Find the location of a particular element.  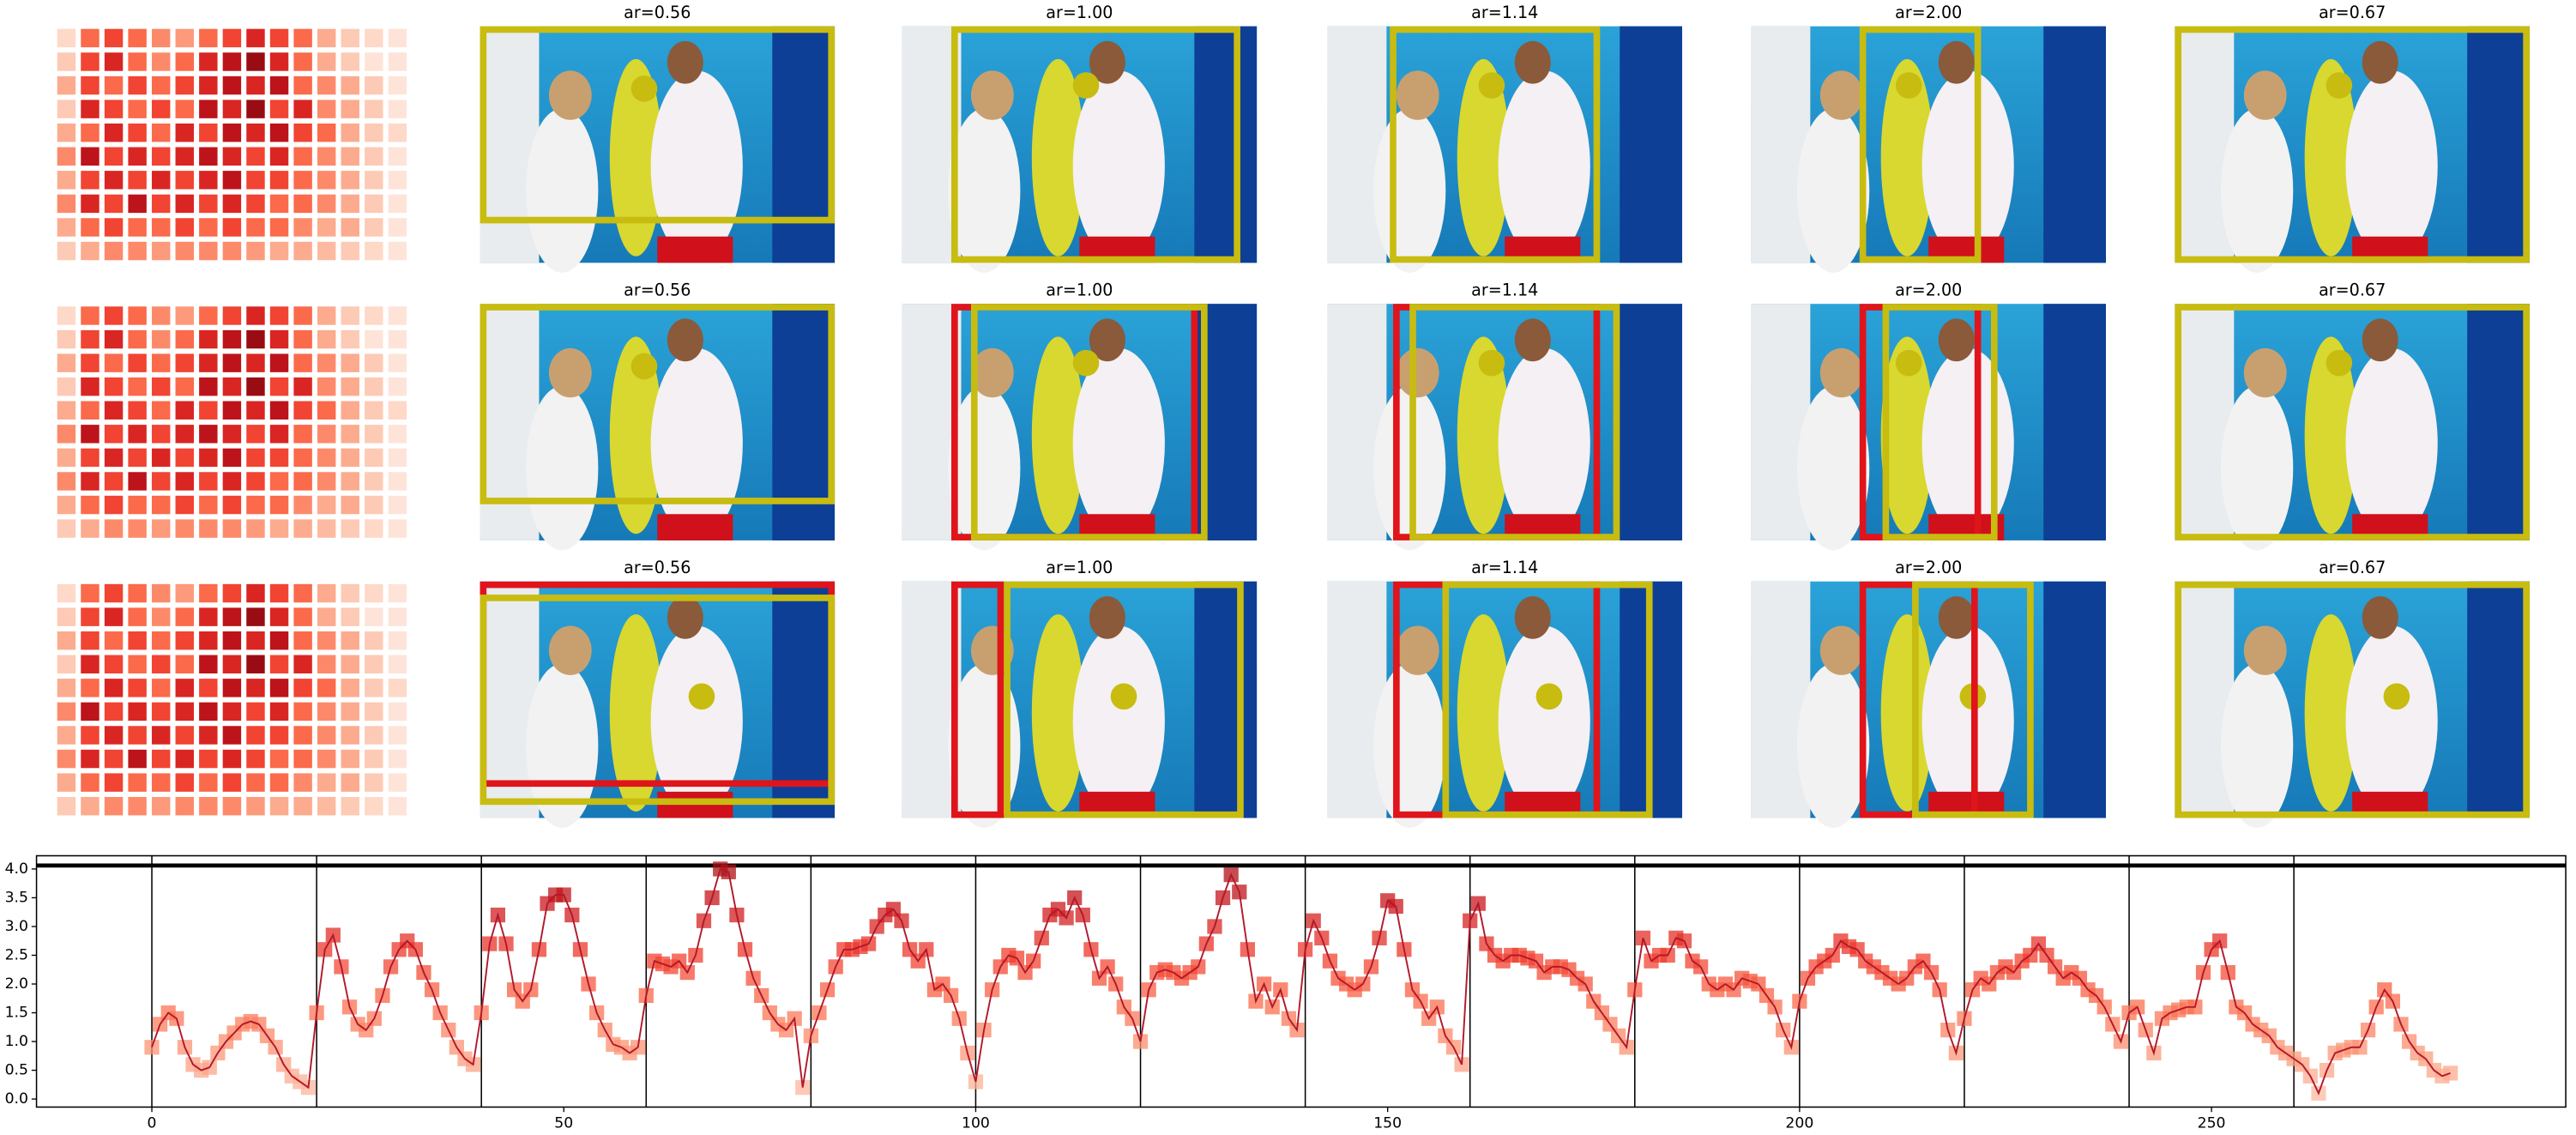

bbox is located at coordinates (1547, 699).